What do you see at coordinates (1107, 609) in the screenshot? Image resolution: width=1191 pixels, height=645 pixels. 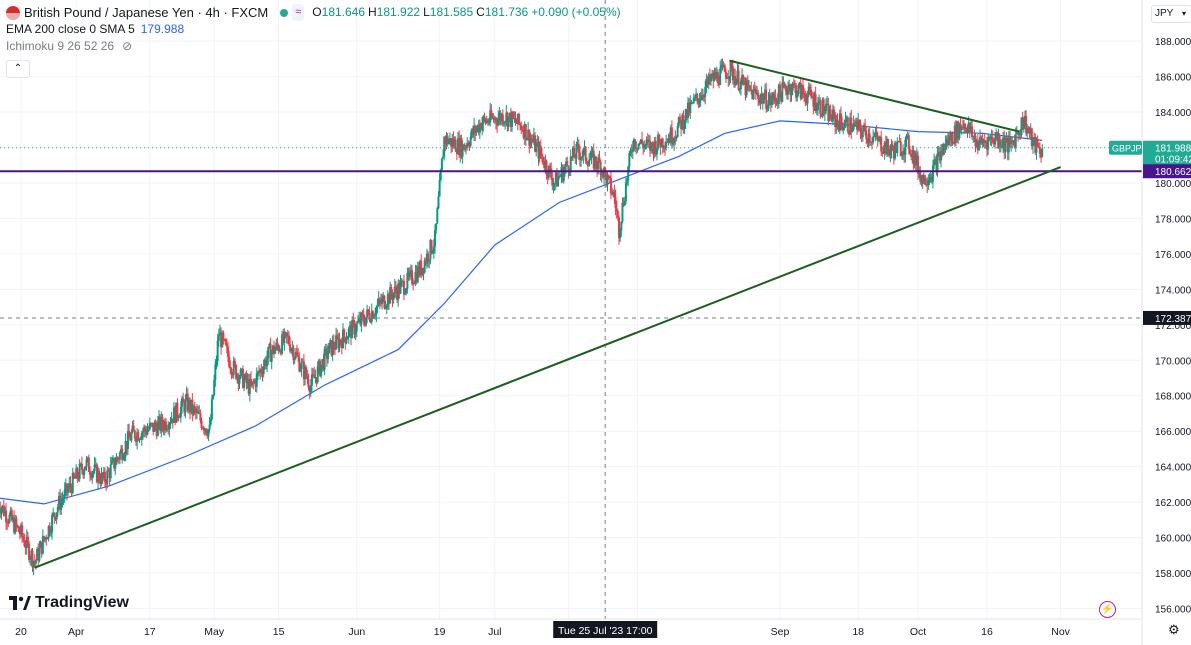 I see `lightning-icon: ⚡` at bounding box center [1107, 609].